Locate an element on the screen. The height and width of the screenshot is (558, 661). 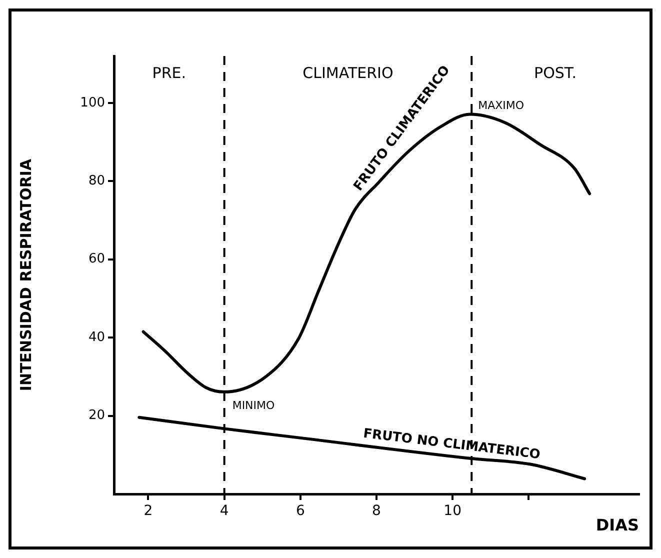
annotation: POST. is located at coordinates (555, 73).